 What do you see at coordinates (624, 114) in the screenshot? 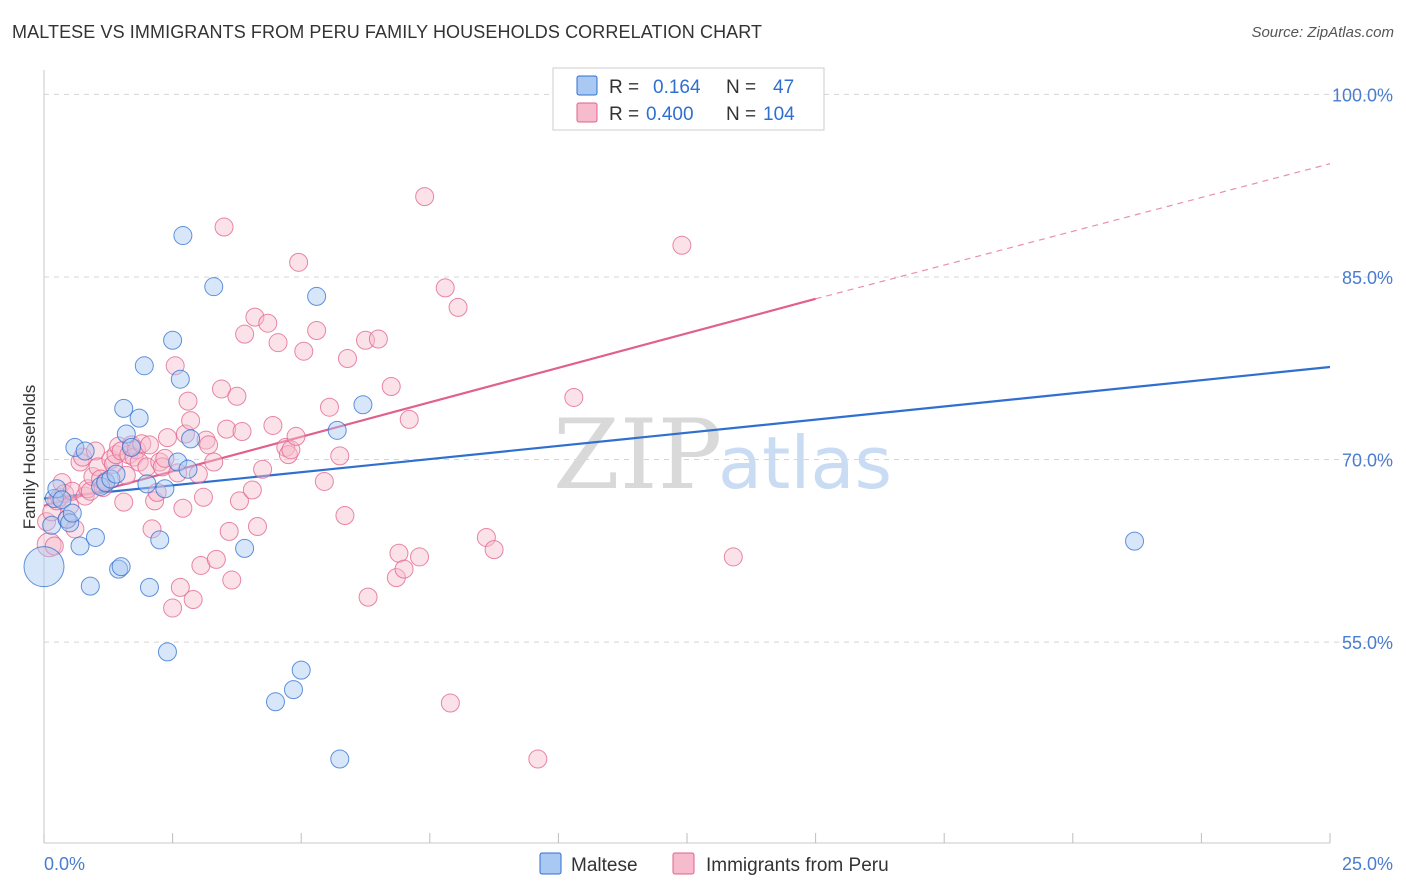
I see `stats-legend-r-label-2: R =` at bounding box center [624, 114].